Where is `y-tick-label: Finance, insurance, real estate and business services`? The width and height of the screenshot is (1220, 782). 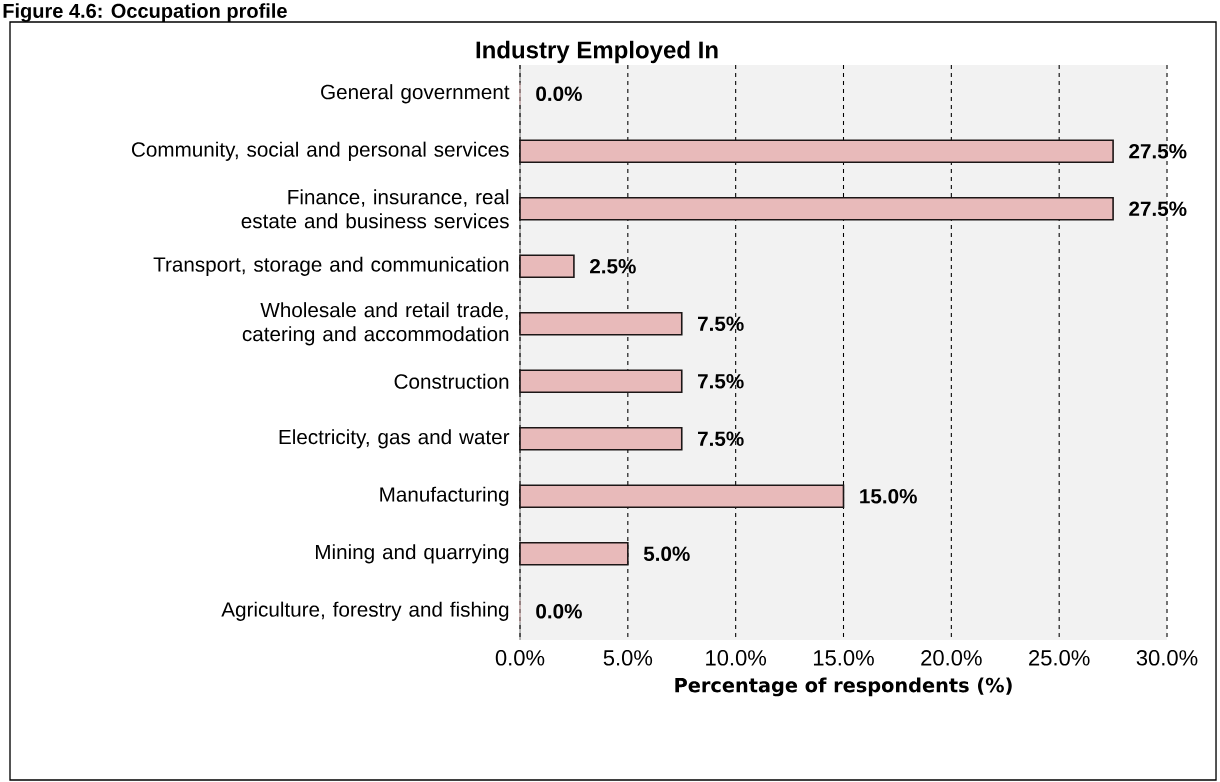
y-tick-label: Finance, insurance, real estate and business services is located at coordinates (375, 209).